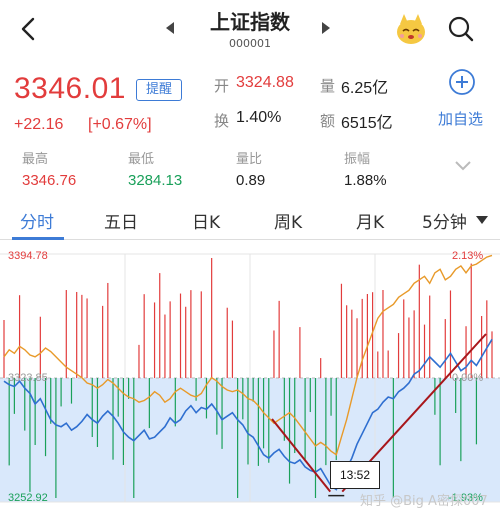 This screenshot has height=520, width=500. I want to click on amount-value: 6515亿, so click(367, 123).